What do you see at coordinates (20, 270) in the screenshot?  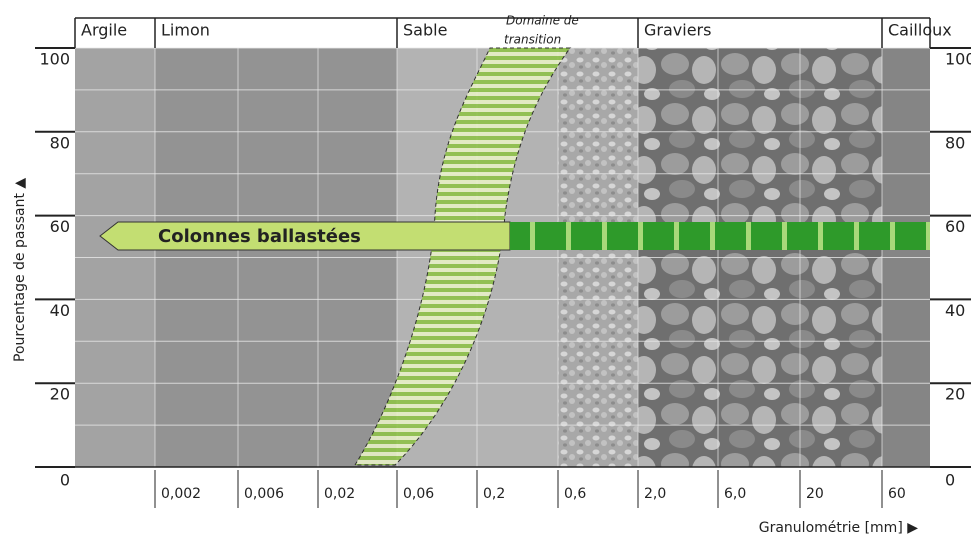 I see `y-axis-title: Pourcentage de passant ▲` at bounding box center [20, 270].